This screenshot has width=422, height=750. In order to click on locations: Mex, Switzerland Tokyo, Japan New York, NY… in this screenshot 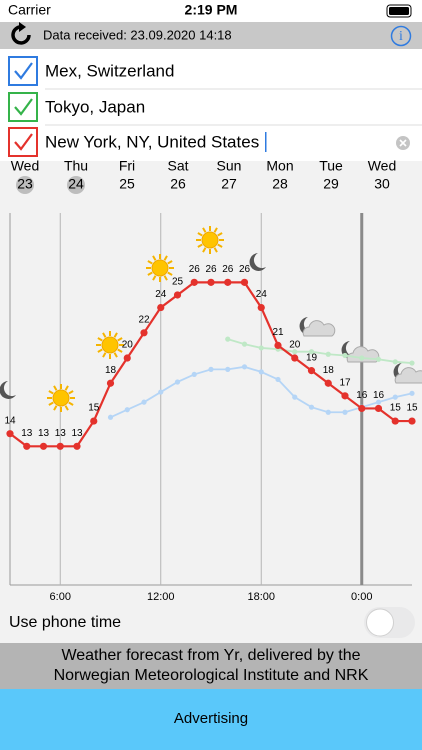, I will do `click(215, 106)`.